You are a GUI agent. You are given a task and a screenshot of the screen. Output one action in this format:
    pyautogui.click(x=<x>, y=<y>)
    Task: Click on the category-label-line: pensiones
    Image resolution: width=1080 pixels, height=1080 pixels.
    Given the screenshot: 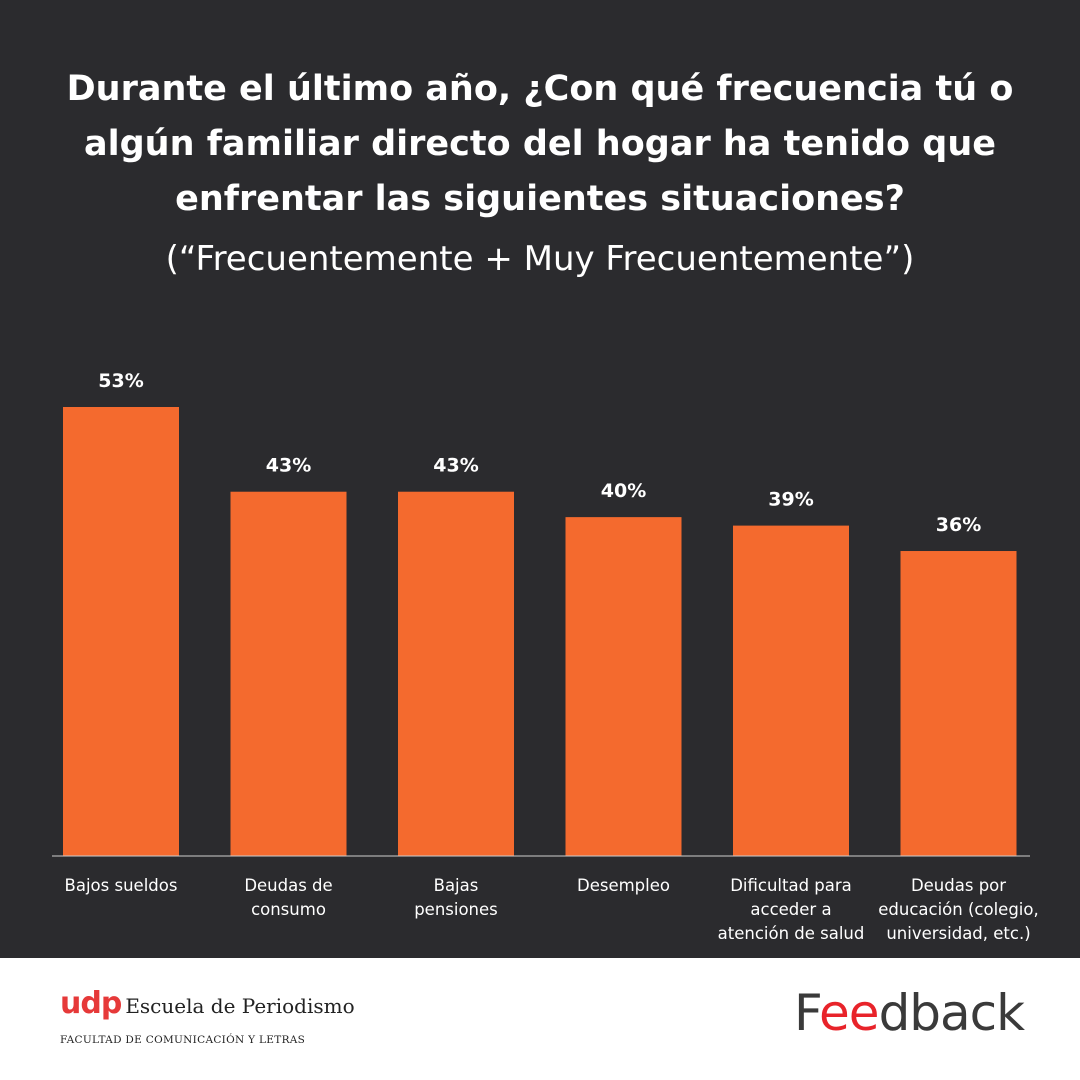 What is the action you would take?
    pyautogui.click(x=456, y=909)
    